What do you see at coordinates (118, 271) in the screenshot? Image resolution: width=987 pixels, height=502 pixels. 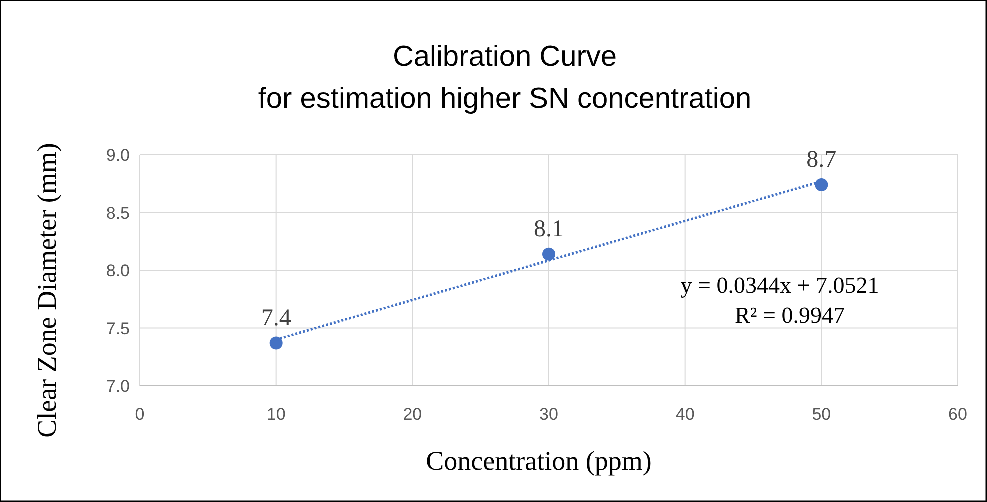 I see `y-tick-label: 8.0` at bounding box center [118, 271].